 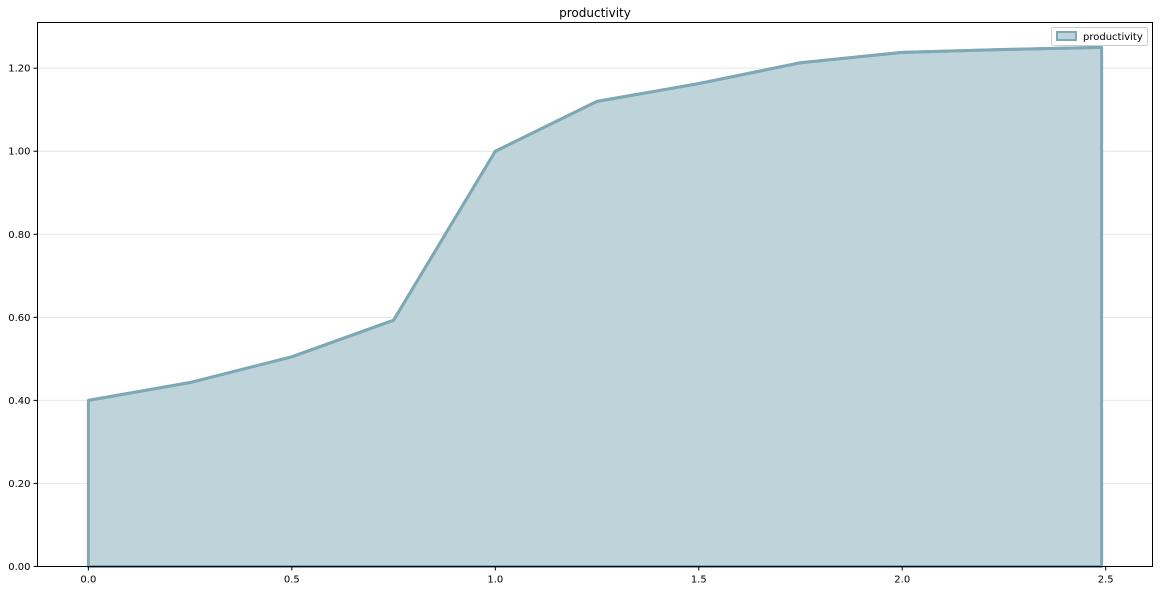 I want to click on x-tick-label: 0.0, so click(x=88, y=580).